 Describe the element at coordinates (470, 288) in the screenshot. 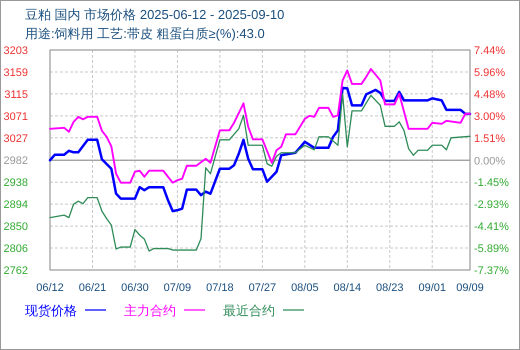

I see `x-tick-label: 09/09` at that location.